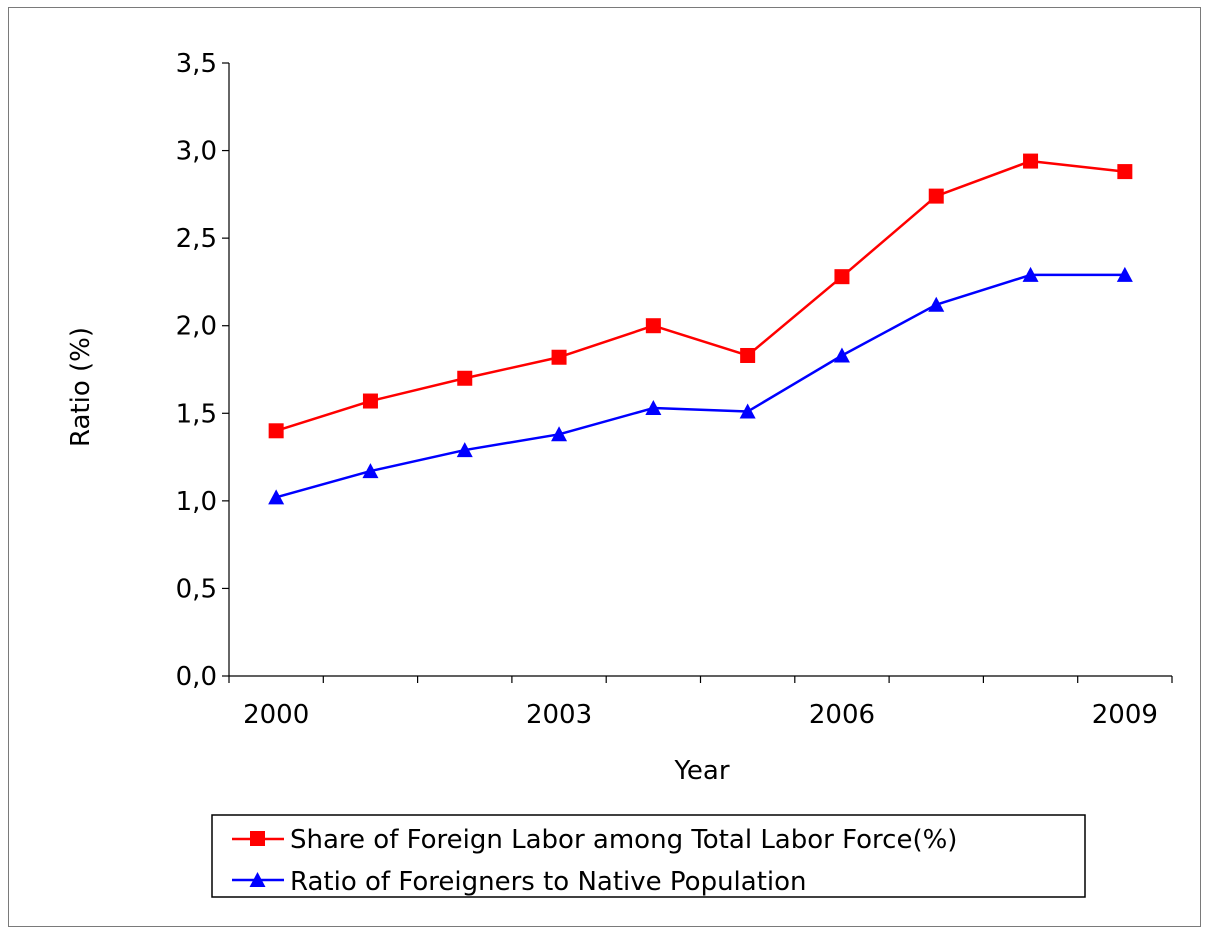 The height and width of the screenshot is (927, 1206). What do you see at coordinates (196, 370) in the screenshot?
I see `y-axis-tick-labels: 0,0 0,5 1,0 1,5 2,0 2,5 3,0 3,5` at bounding box center [196, 370].